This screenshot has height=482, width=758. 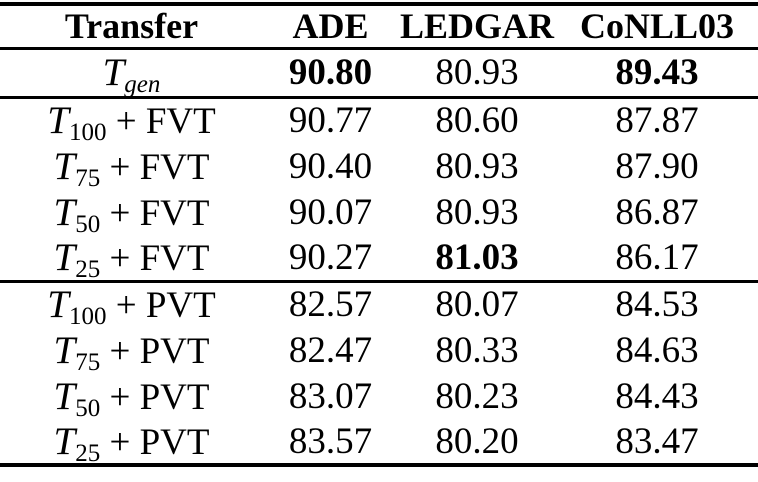 What do you see at coordinates (477, 121) in the screenshot?
I see `score-cell: 80.60` at bounding box center [477, 121].